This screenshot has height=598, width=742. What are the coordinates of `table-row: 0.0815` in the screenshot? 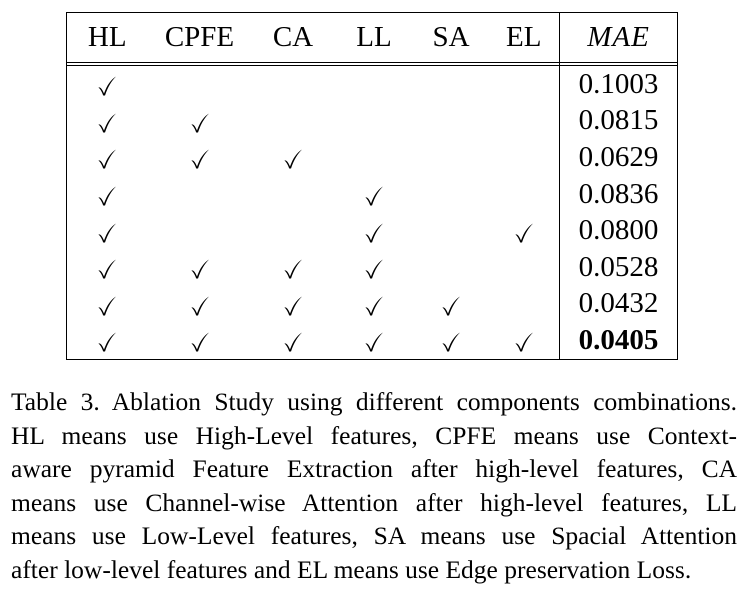 It's located at (372, 121).